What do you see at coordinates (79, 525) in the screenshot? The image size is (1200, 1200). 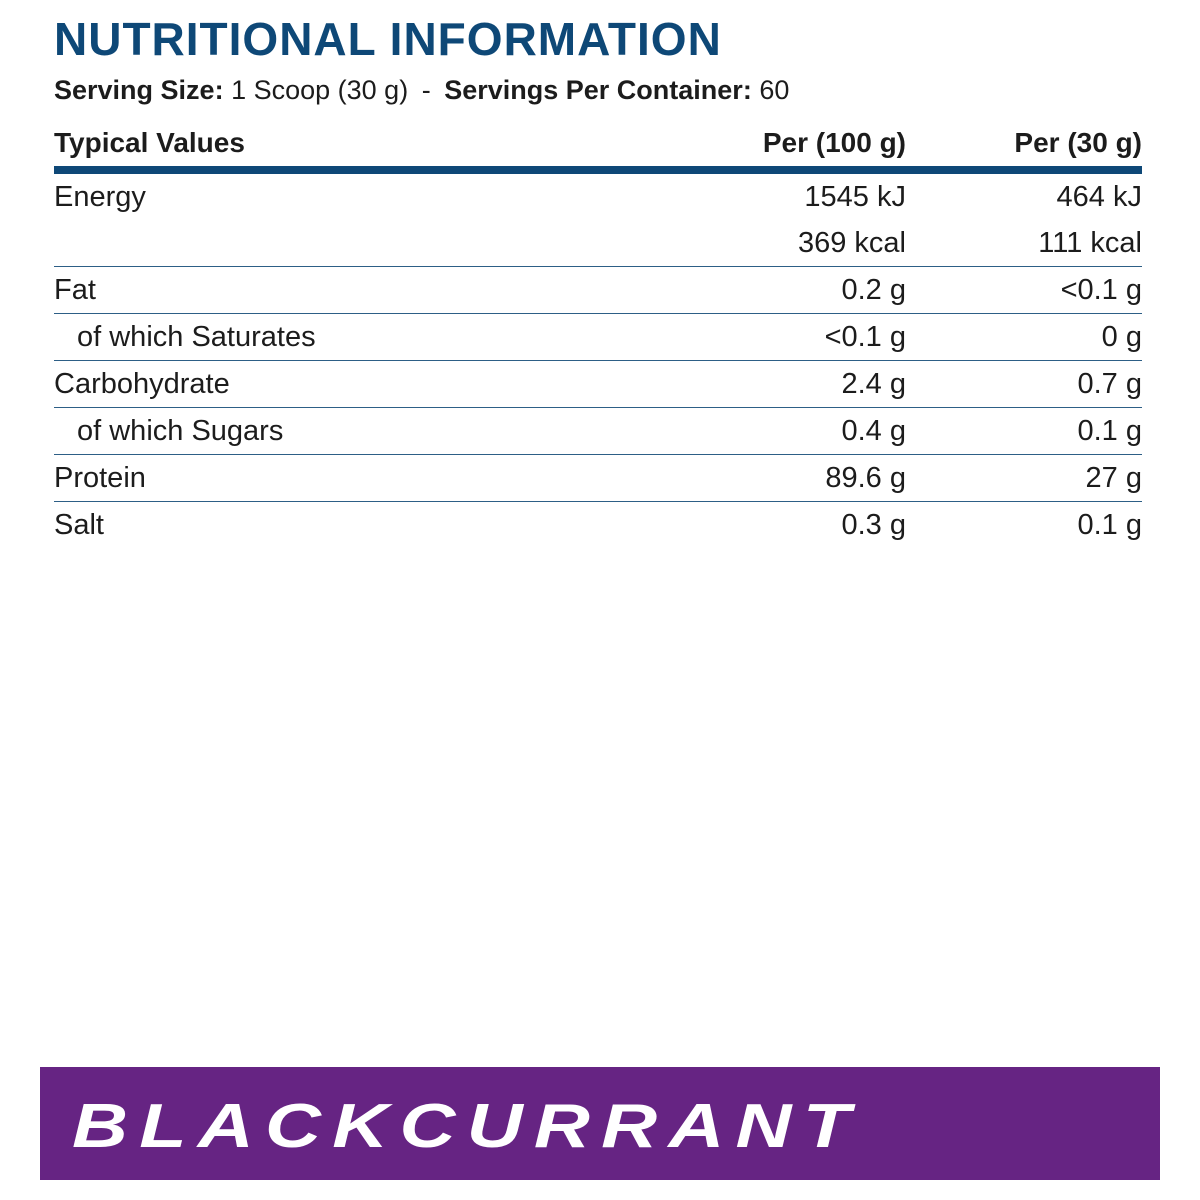 I see `row-label: Salt` at bounding box center [79, 525].